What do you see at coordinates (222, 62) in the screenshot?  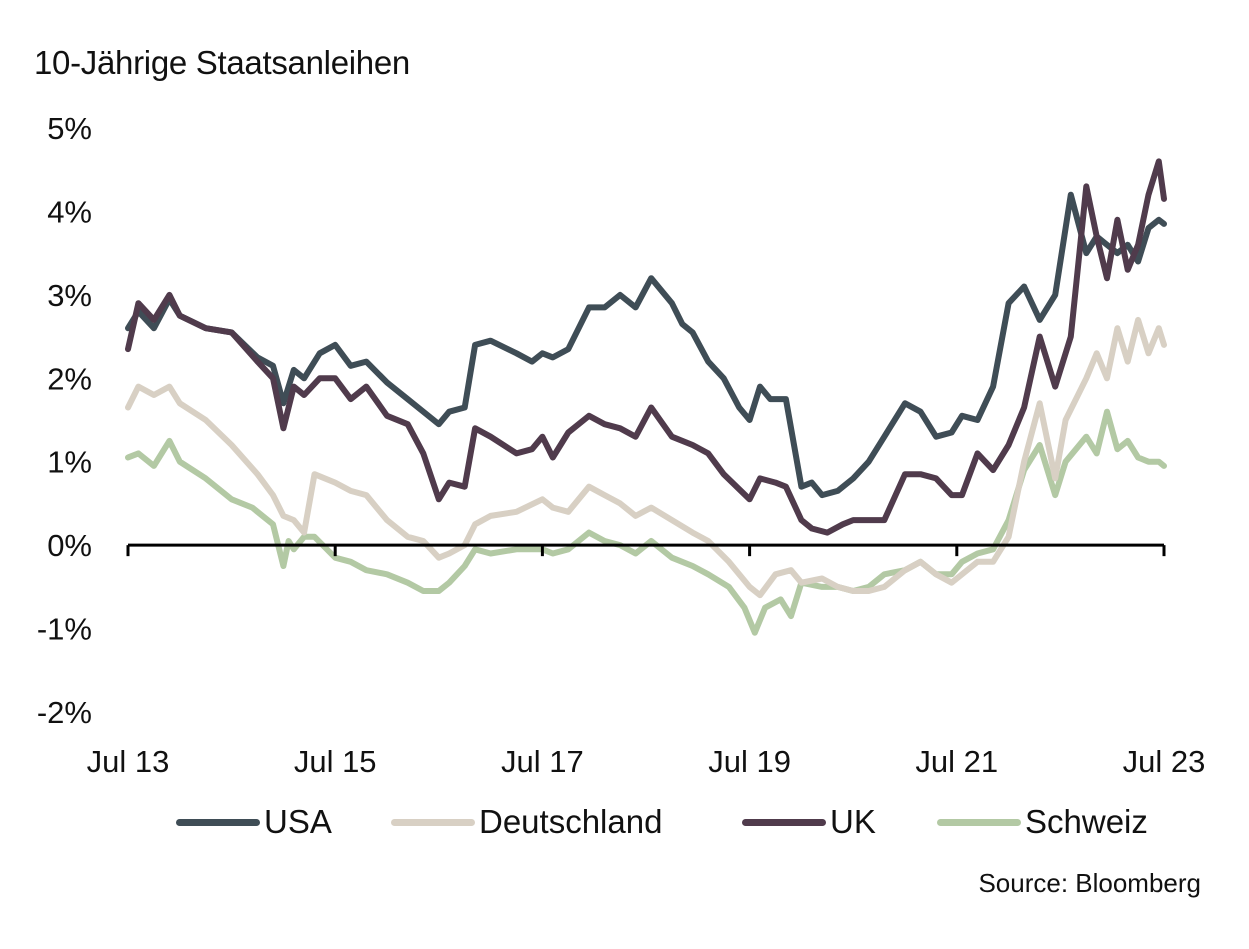 I see `chart-title: 10-Jährige Staatsanleihen` at bounding box center [222, 62].